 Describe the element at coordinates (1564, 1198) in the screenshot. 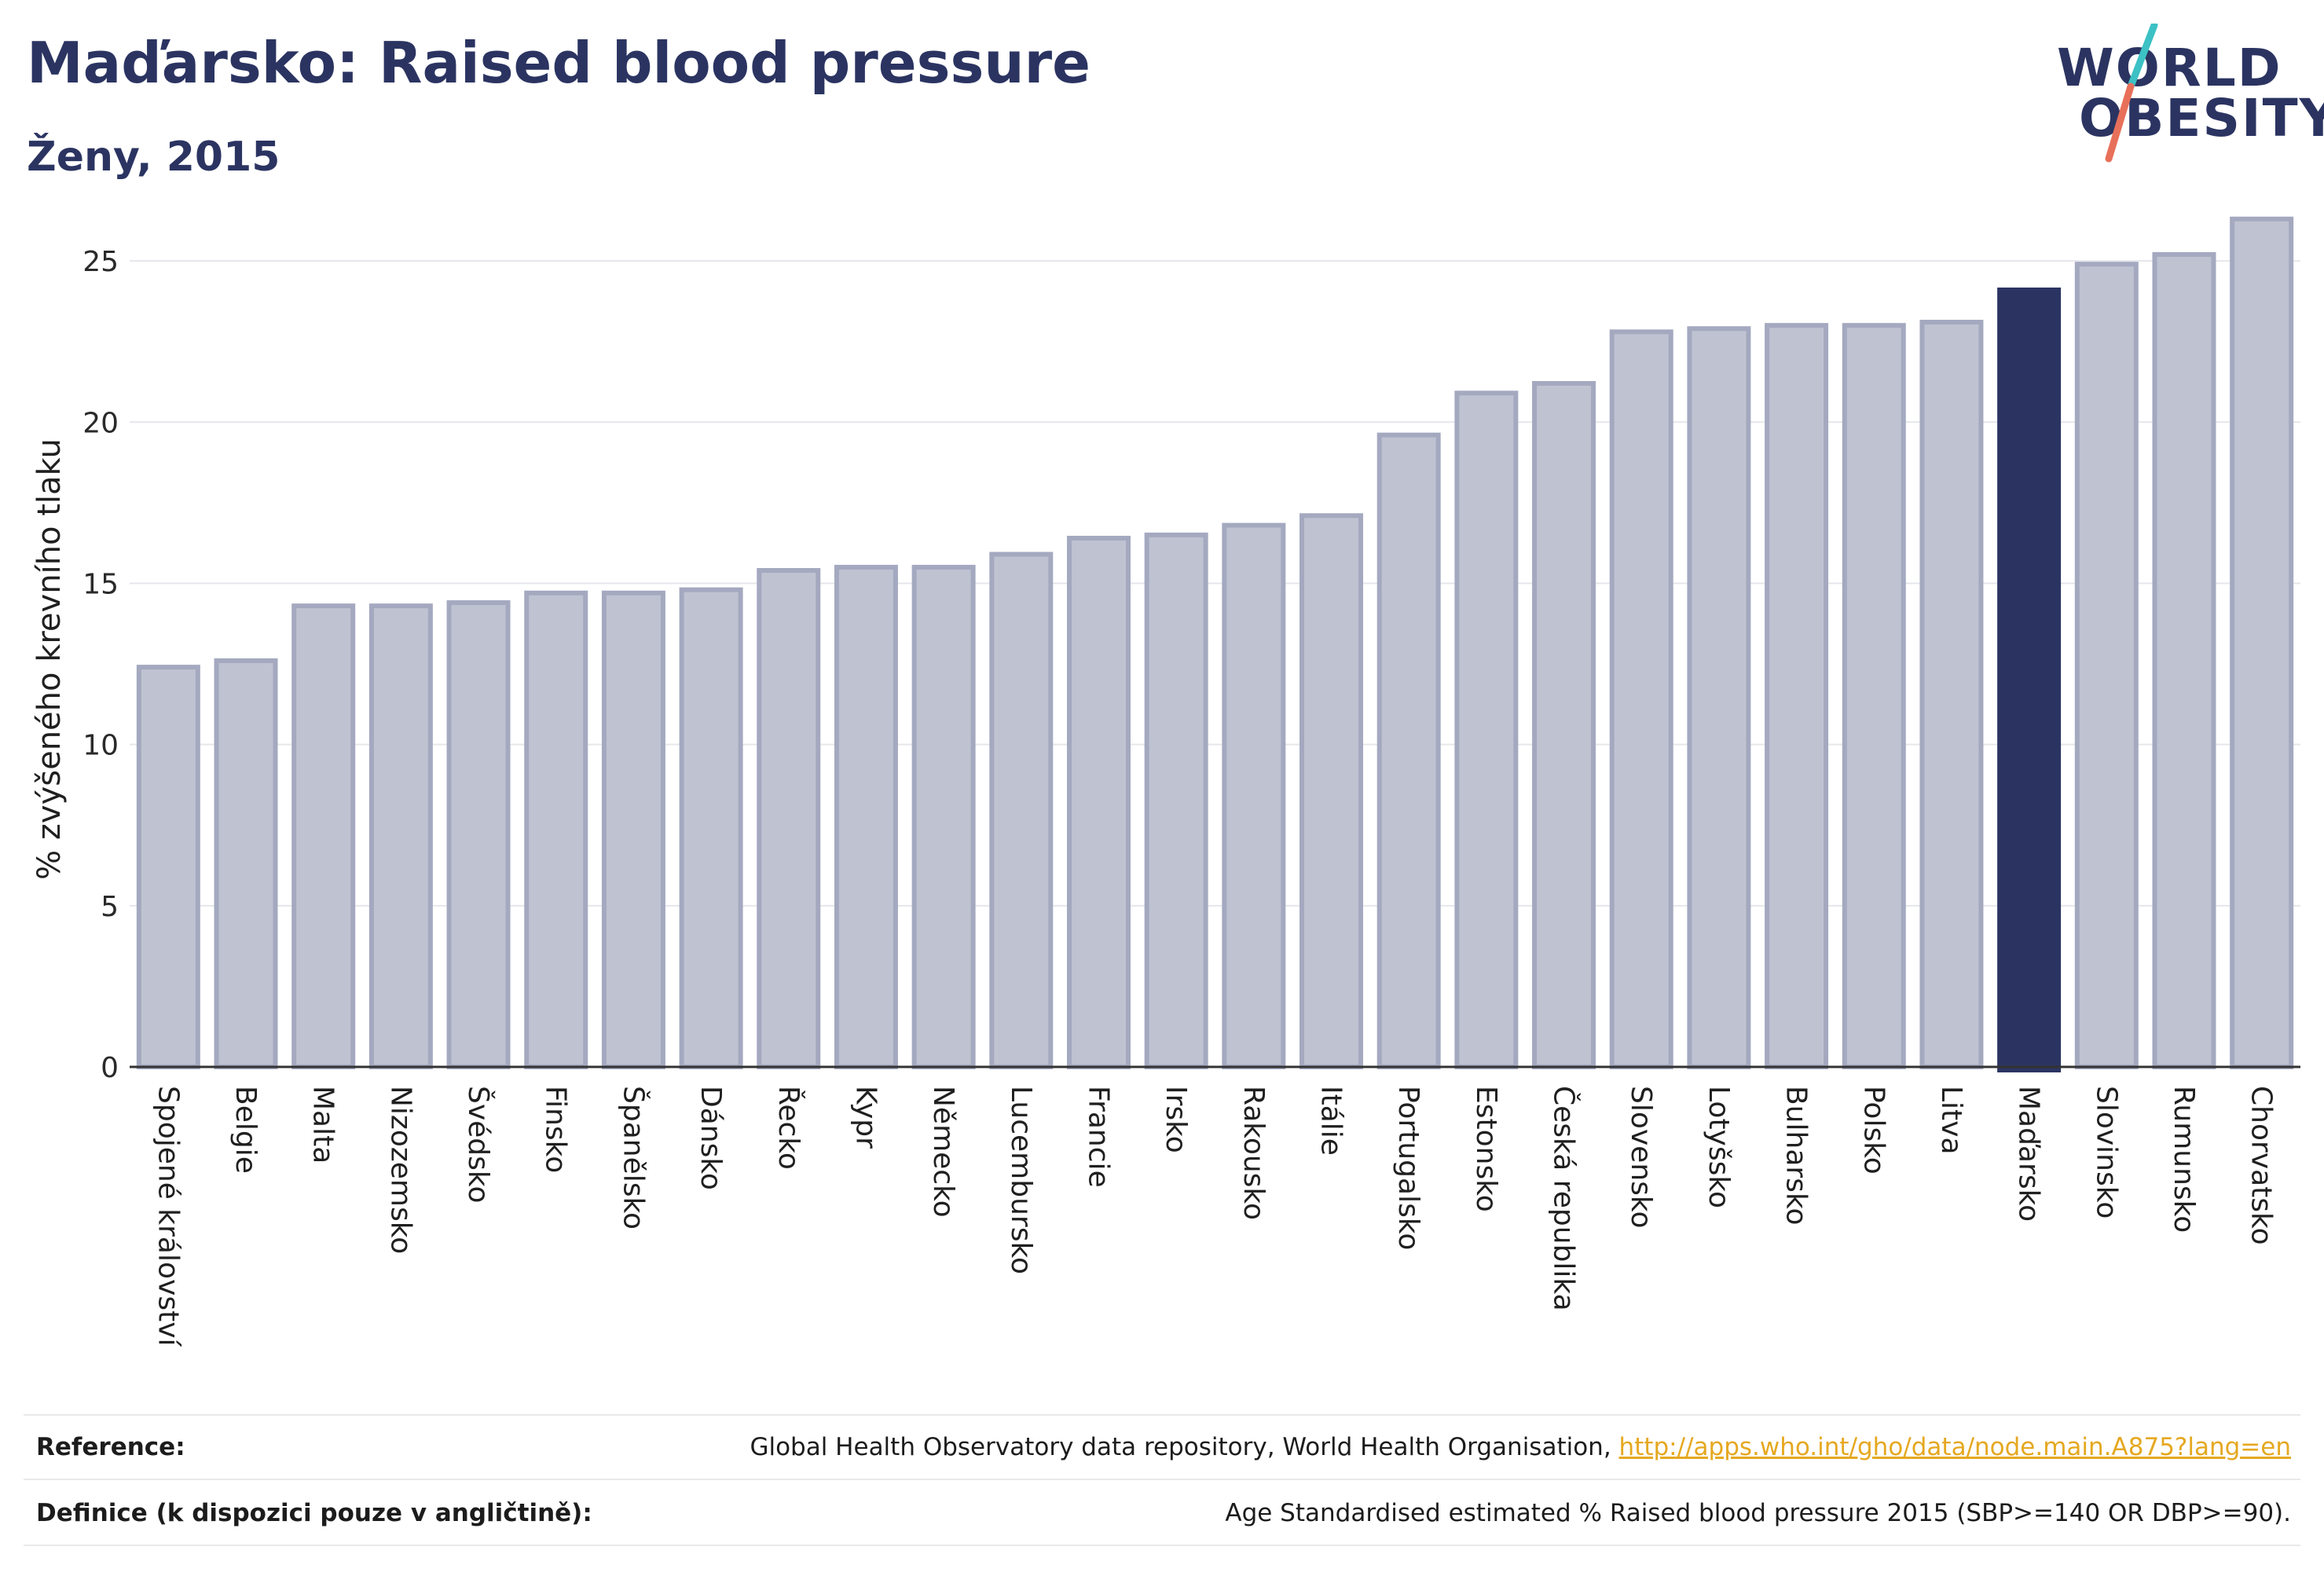

I see `x-category-label: Česká republika` at that location.